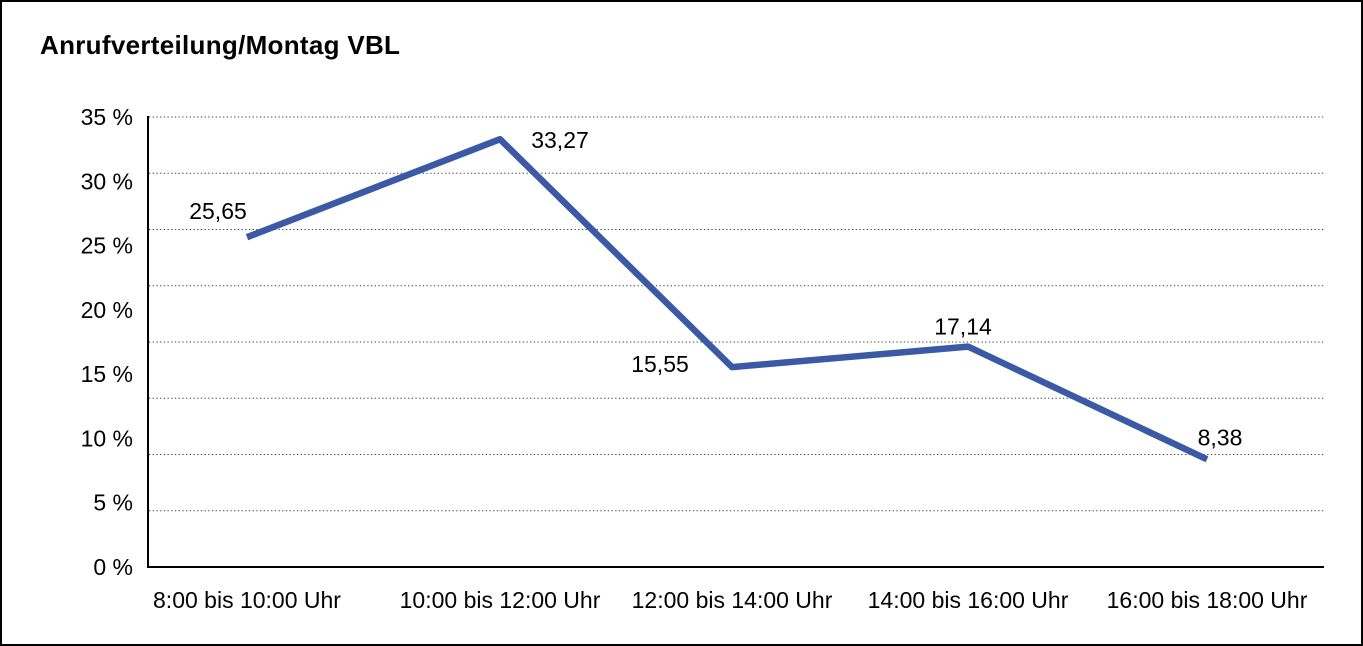  What do you see at coordinates (107, 438) in the screenshot?
I see `y-tick-label: 10 %` at bounding box center [107, 438].